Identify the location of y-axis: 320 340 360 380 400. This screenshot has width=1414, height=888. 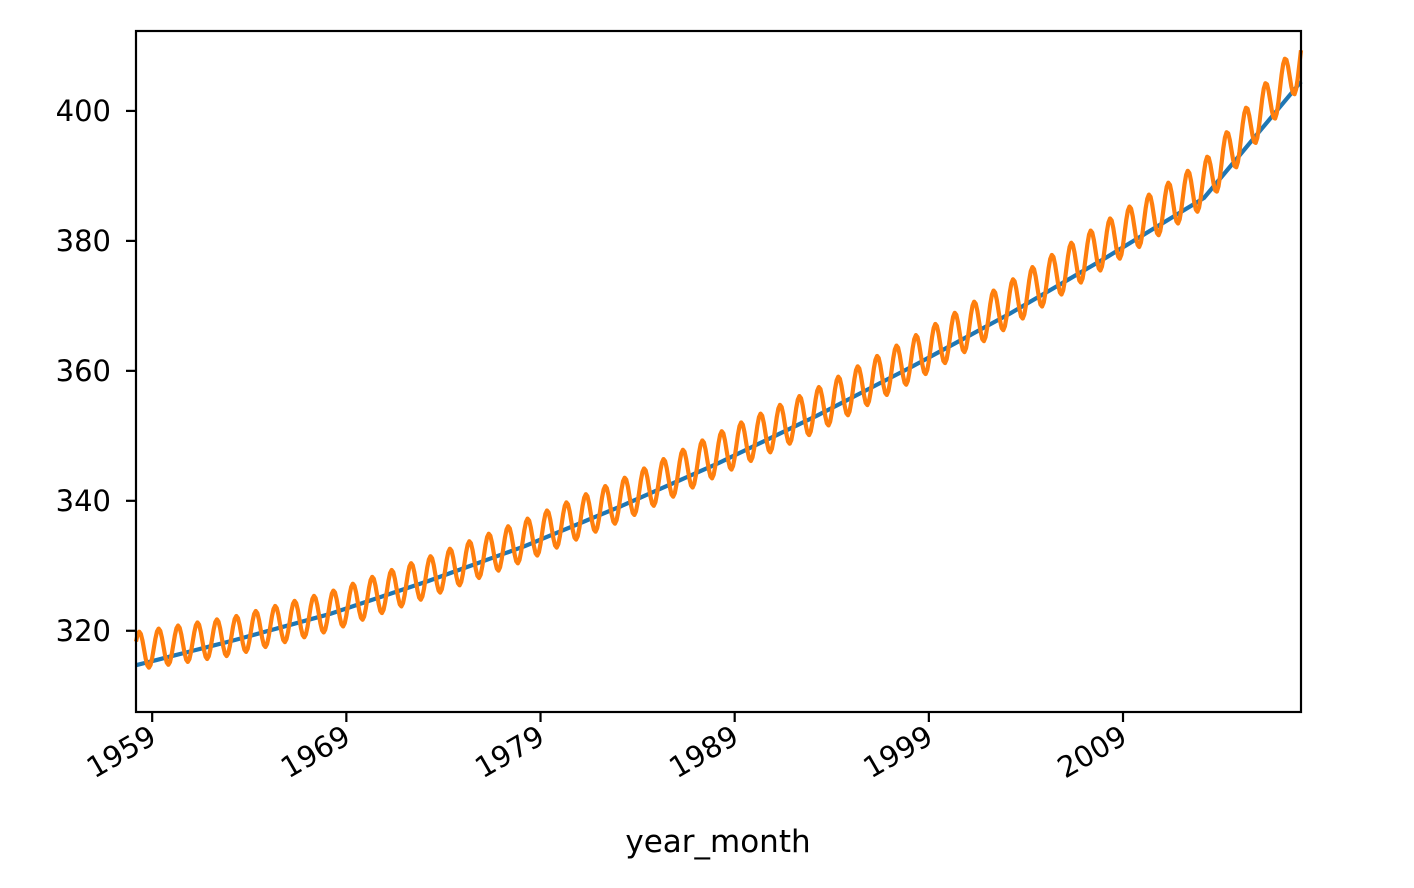
(96, 371).